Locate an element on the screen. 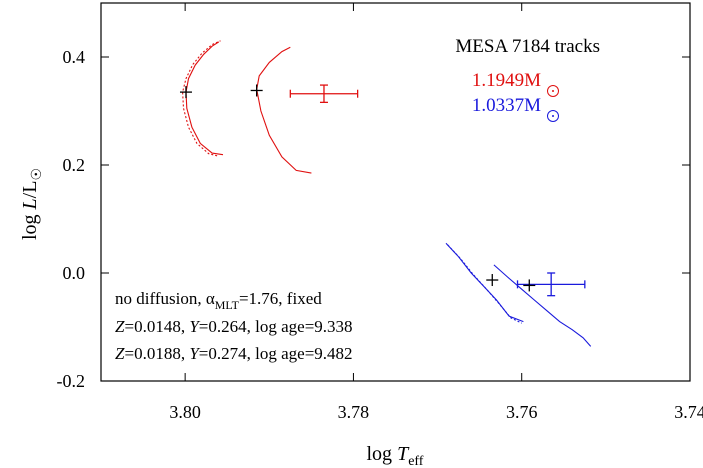  legend-entry-1: 1.1949M is located at coordinates (506, 80).